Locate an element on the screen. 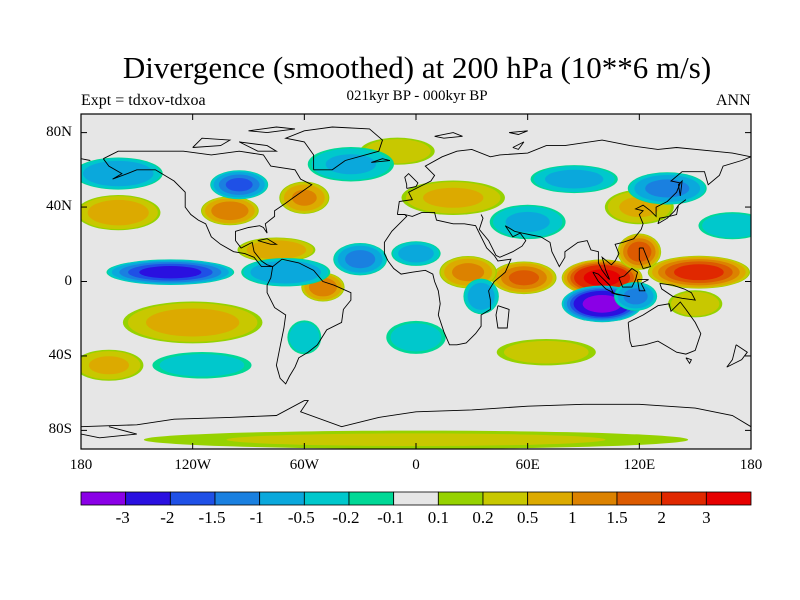 Image resolution: width=800 pixels, height=600 pixels. colorbar-label: 0.5 is located at coordinates (528, 517).